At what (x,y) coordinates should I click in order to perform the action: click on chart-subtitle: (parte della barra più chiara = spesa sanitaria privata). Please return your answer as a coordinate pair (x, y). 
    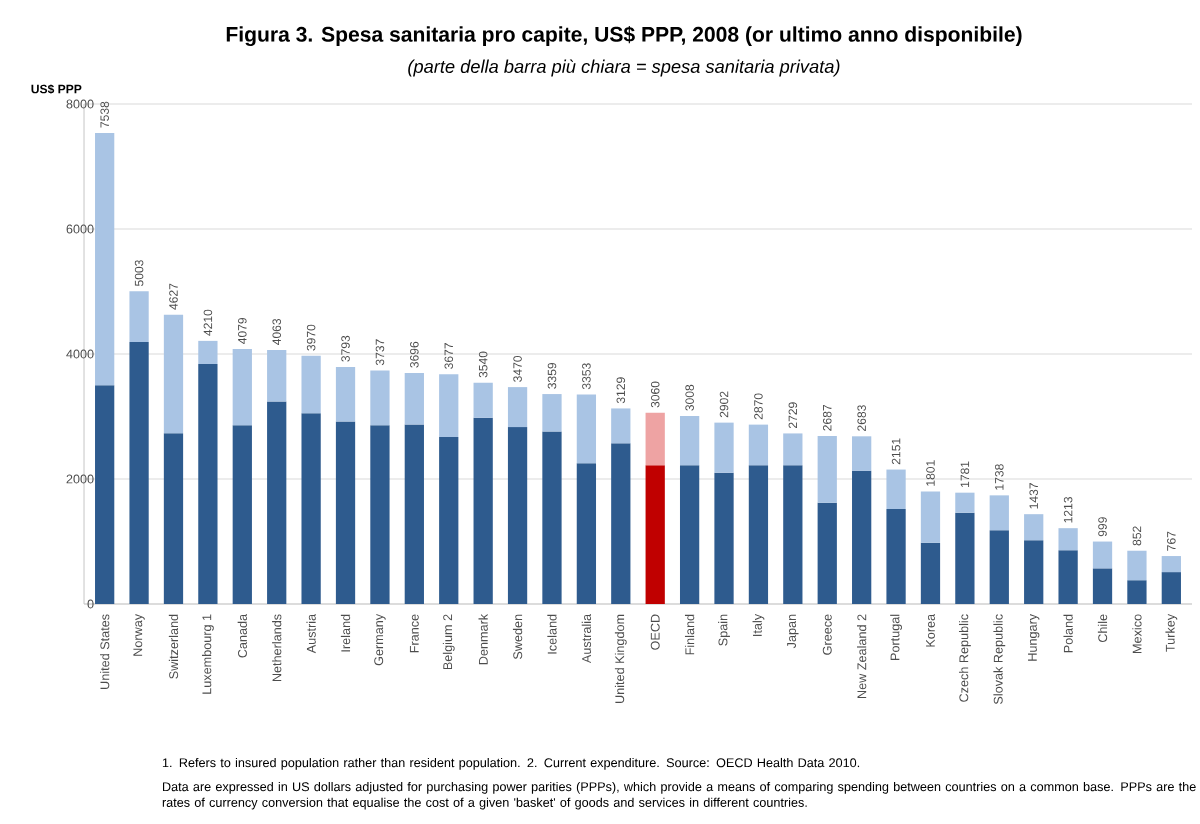
    Looking at the image, I should click on (624, 68).